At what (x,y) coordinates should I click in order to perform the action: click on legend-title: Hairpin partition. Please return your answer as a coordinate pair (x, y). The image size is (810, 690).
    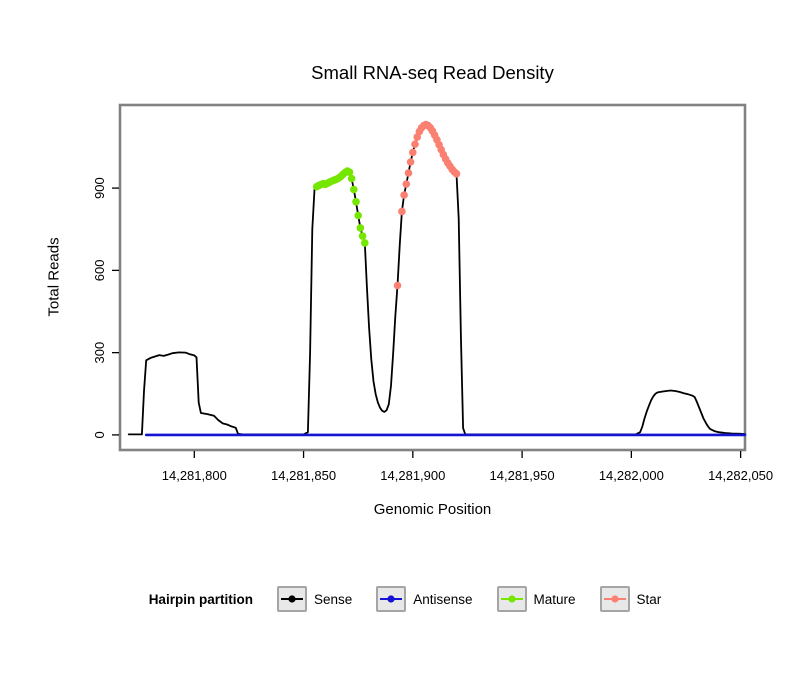
    Looking at the image, I should click on (200, 599).